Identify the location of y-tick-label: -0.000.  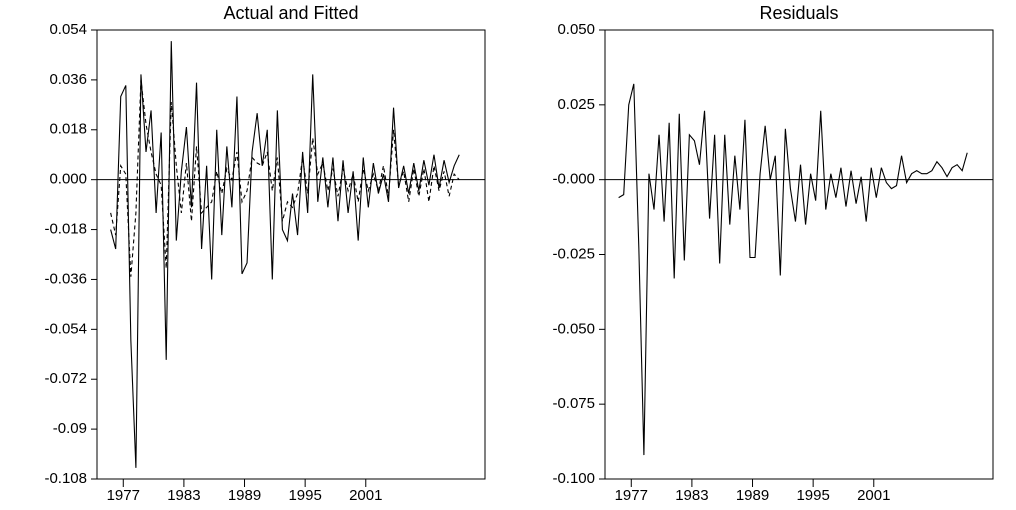
(573, 179).